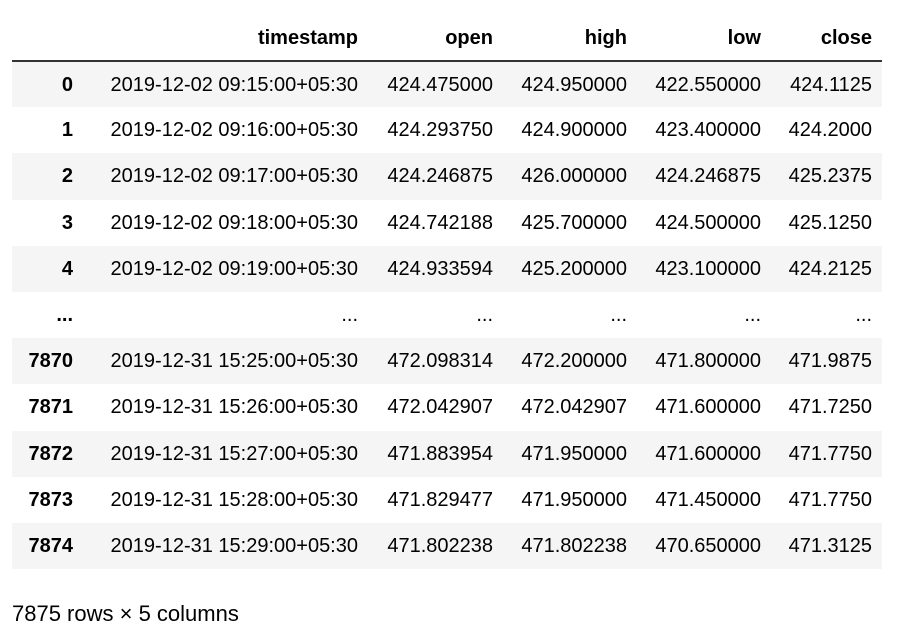 Image resolution: width=902 pixels, height=636 pixels. Describe the element at coordinates (708, 130) in the screenshot. I see `low-cell: 423.400000` at that location.